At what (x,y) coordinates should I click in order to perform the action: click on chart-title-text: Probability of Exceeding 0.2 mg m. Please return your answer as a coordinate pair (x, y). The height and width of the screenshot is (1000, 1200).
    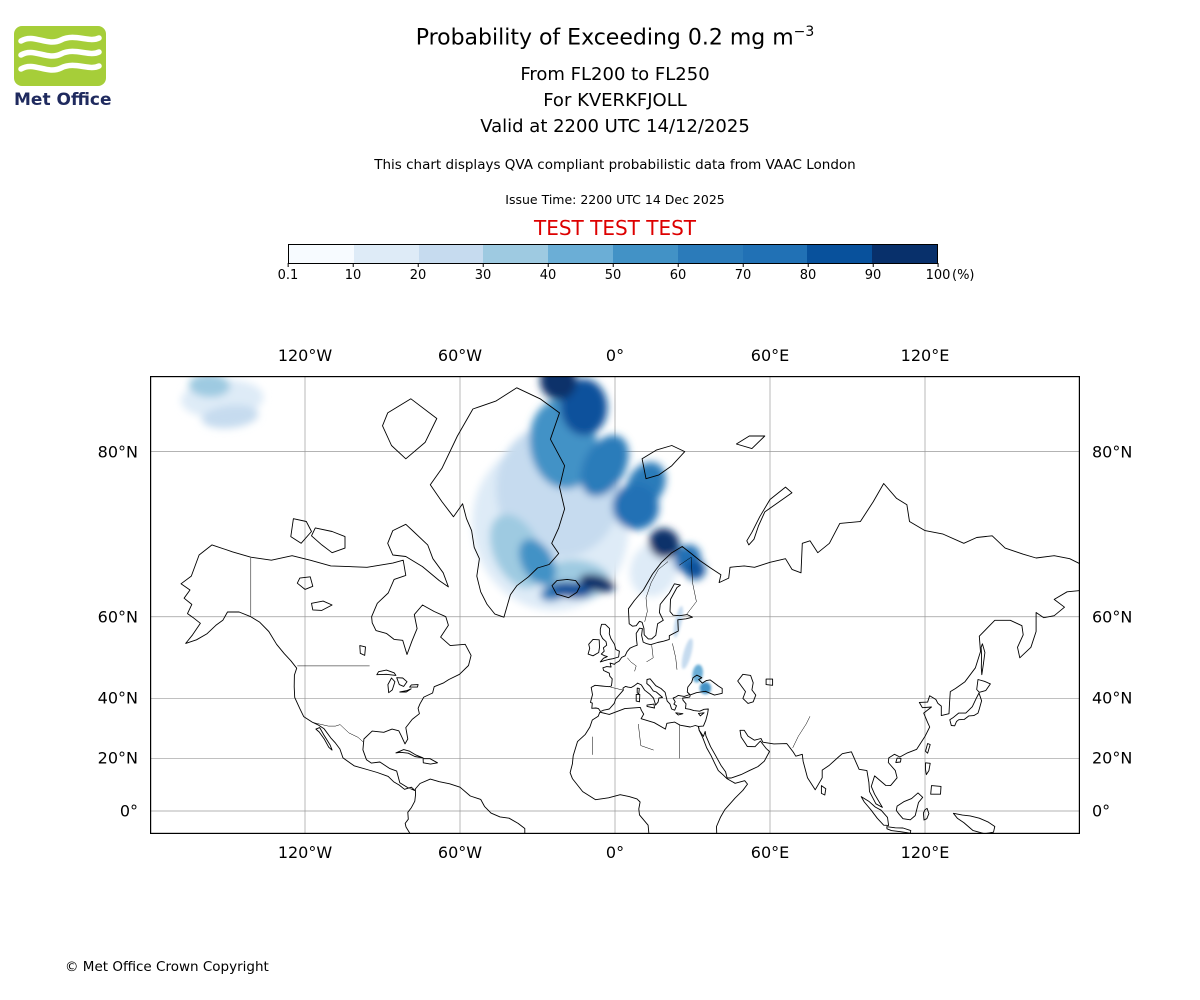
    Looking at the image, I should click on (604, 38).